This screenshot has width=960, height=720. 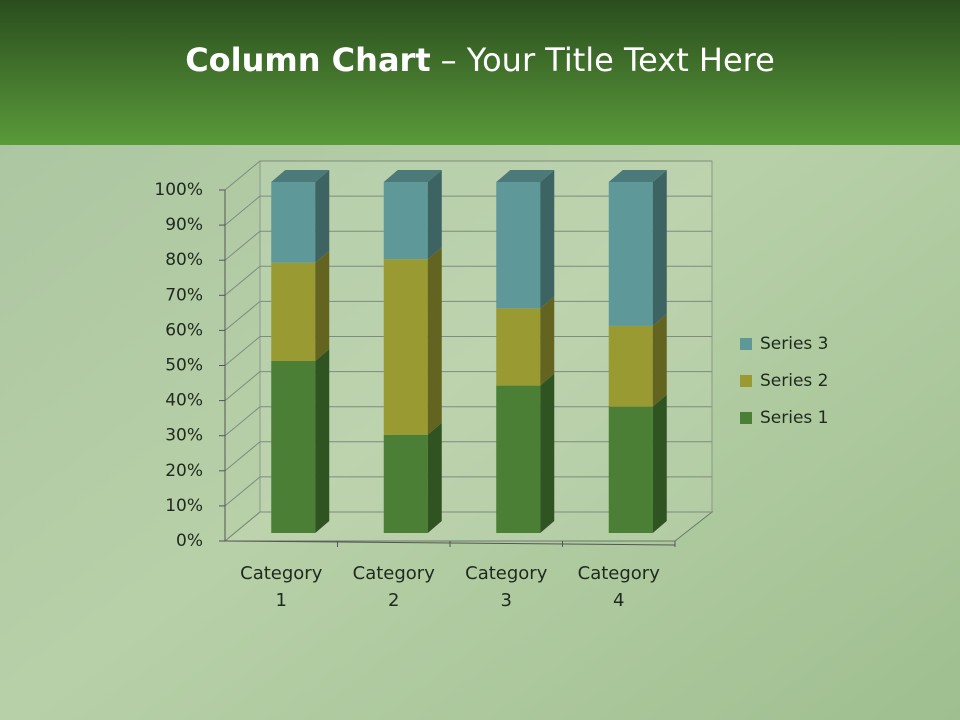 I want to click on y-tick-label: 60%, so click(x=184, y=330).